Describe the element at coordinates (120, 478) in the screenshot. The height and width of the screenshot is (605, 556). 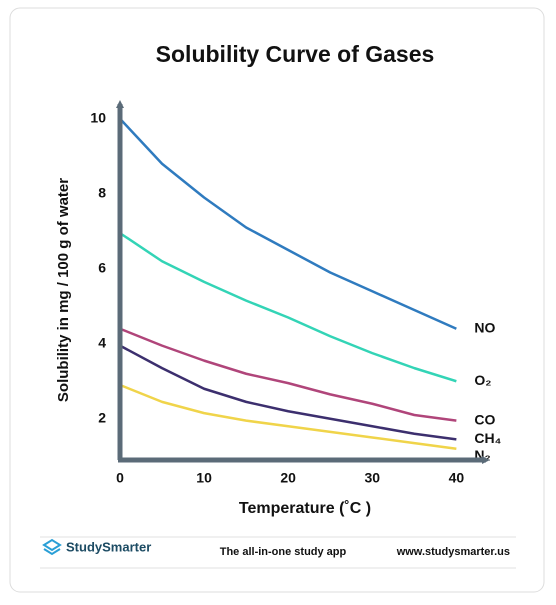
I see `x-tick-label: 0` at that location.